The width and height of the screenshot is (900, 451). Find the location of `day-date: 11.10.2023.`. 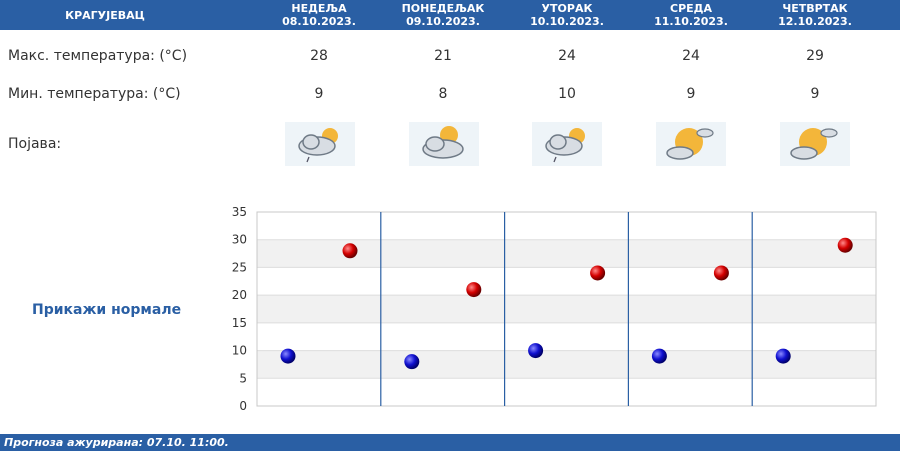

day-date: 11.10.2023. is located at coordinates (691, 21).